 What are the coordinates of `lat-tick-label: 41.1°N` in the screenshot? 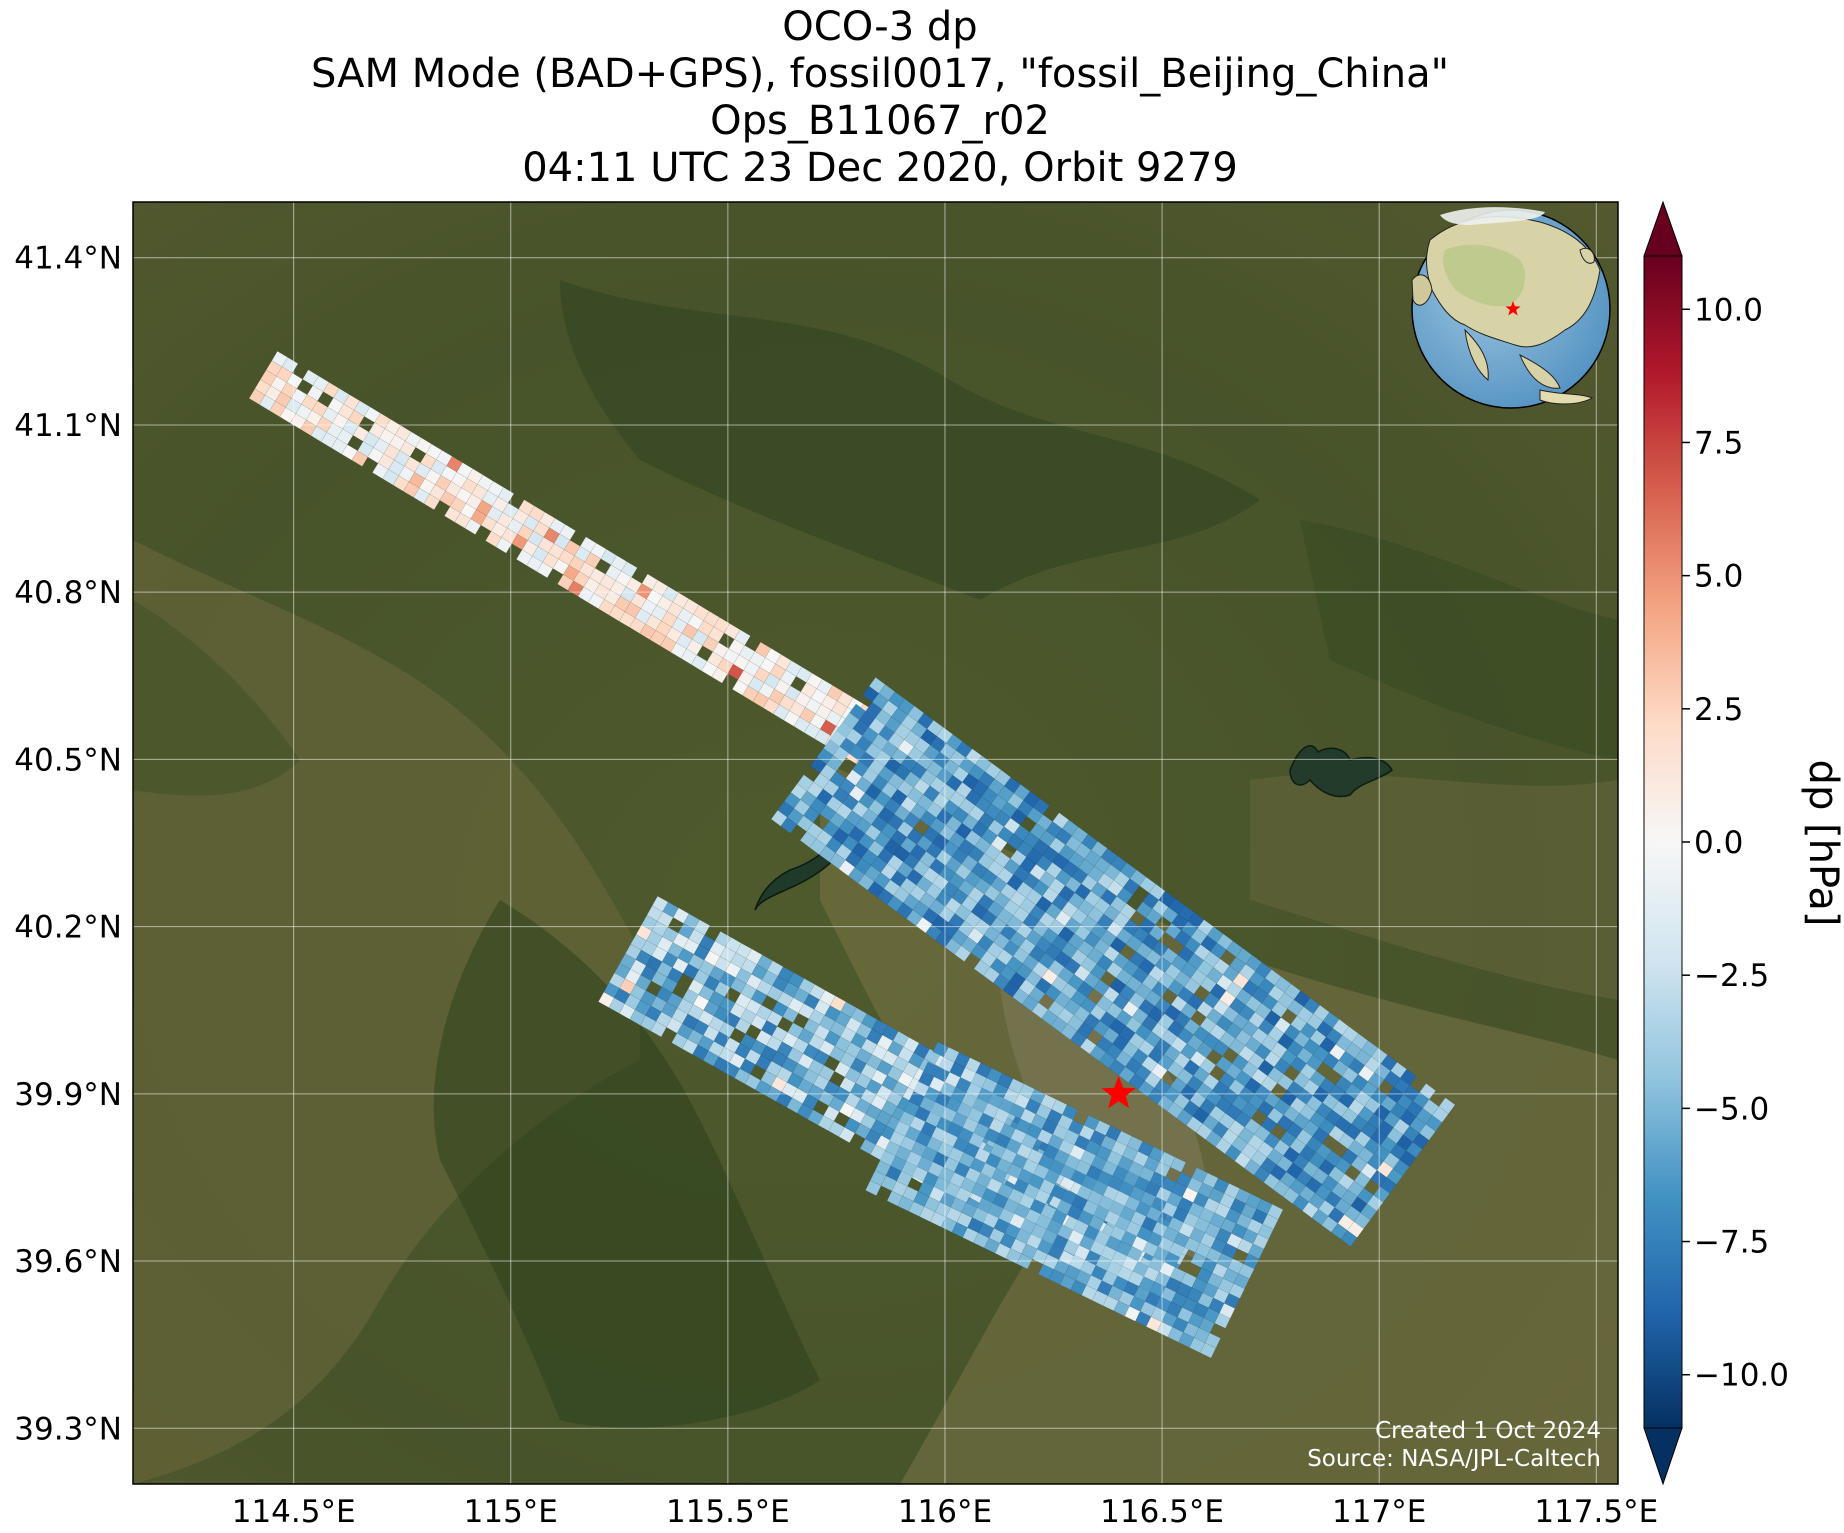 It's located at (68, 426).